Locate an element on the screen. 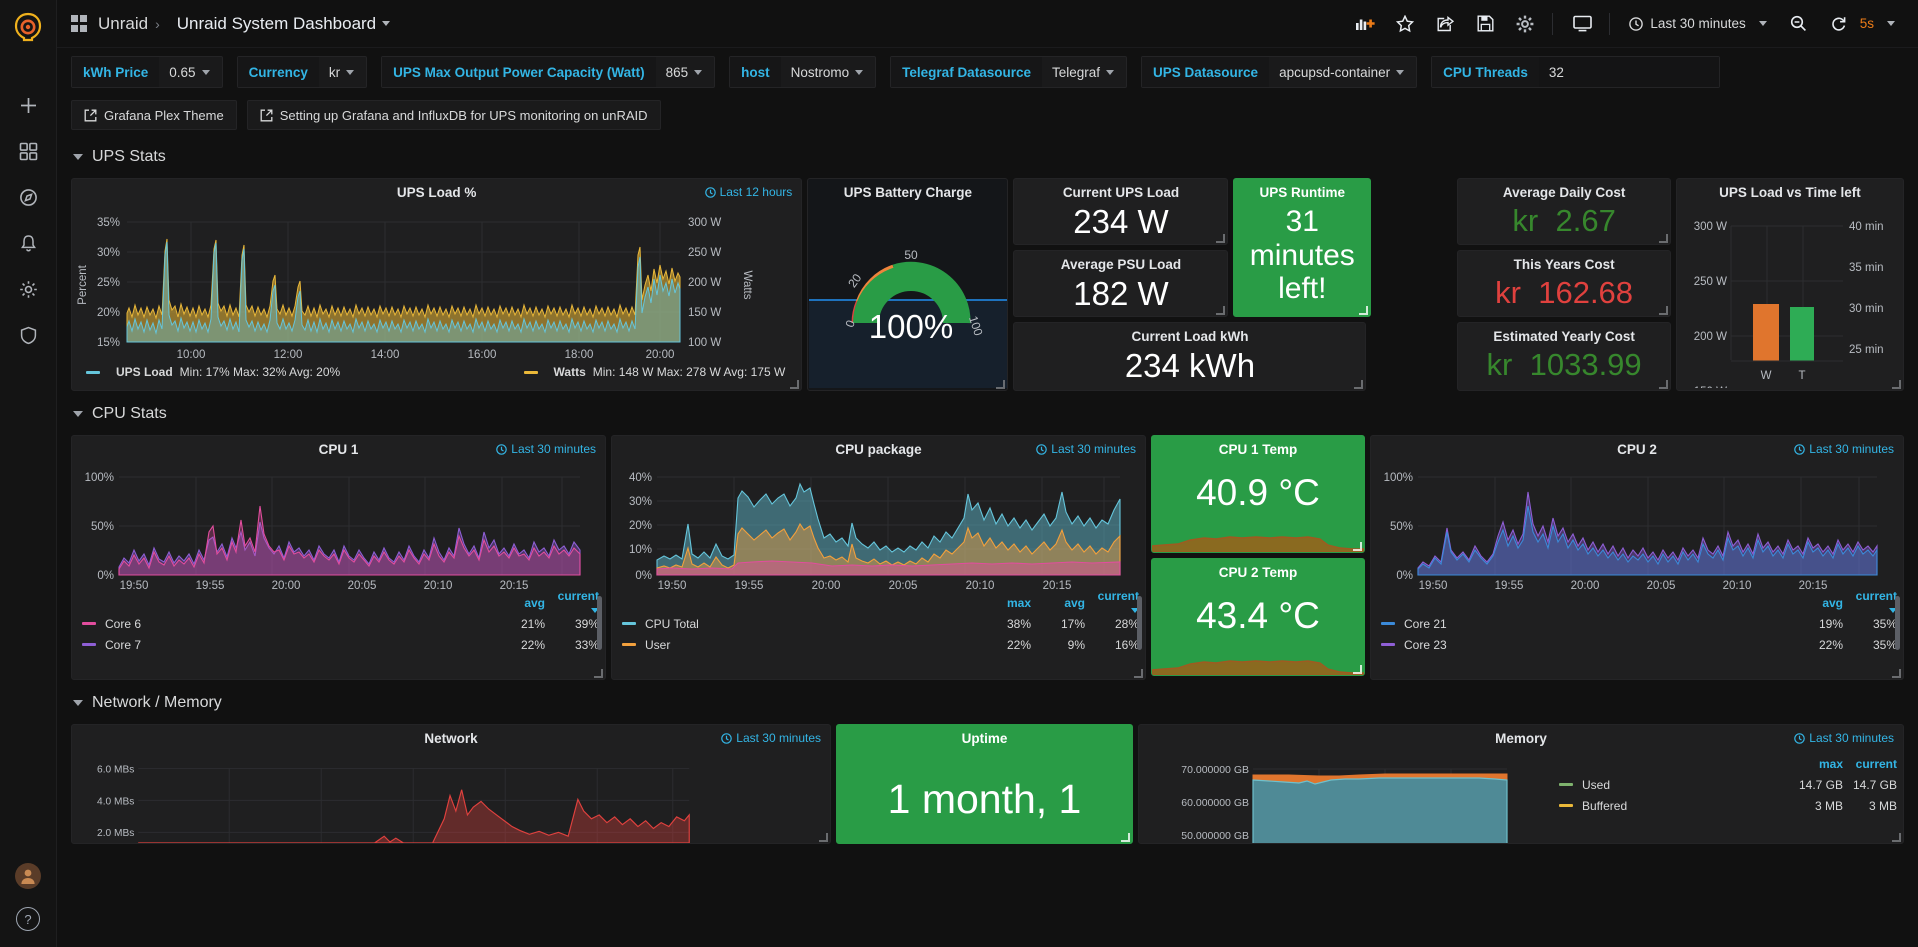 Image resolution: width=1918 pixels, height=947 pixels. panel-this-years-cost: This Years Cost kr 162.68 is located at coordinates (1564, 283).